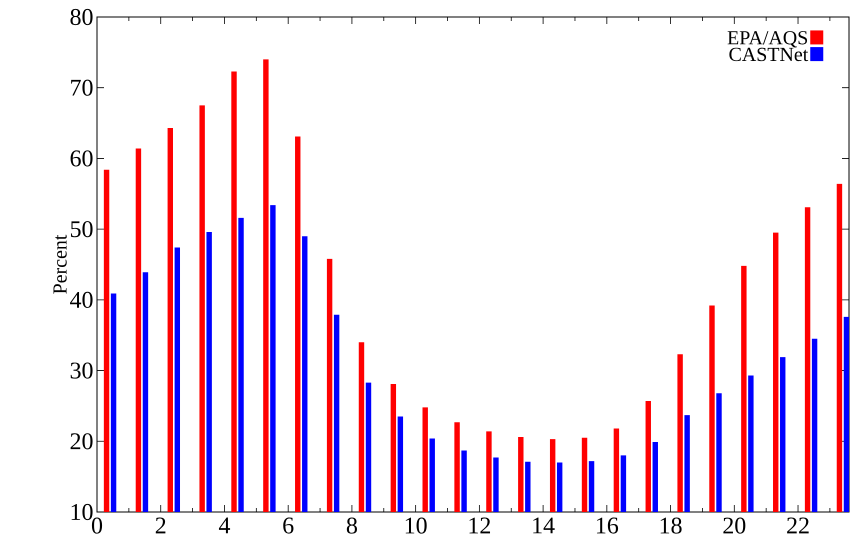 Image resolution: width=852 pixels, height=553 pixels. I want to click on y-tick-label: 50, so click(81, 229).